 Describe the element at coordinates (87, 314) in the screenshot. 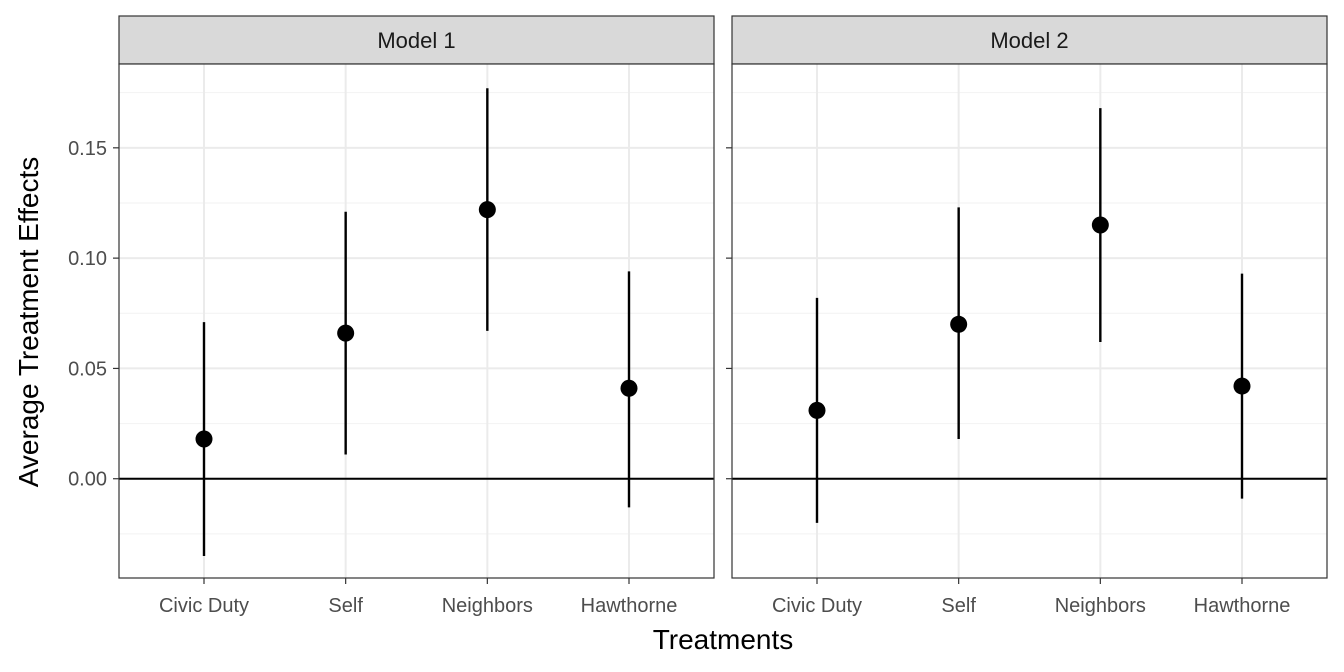

I see `y-axis: 0.00 0.05 0.10 0.15` at that location.